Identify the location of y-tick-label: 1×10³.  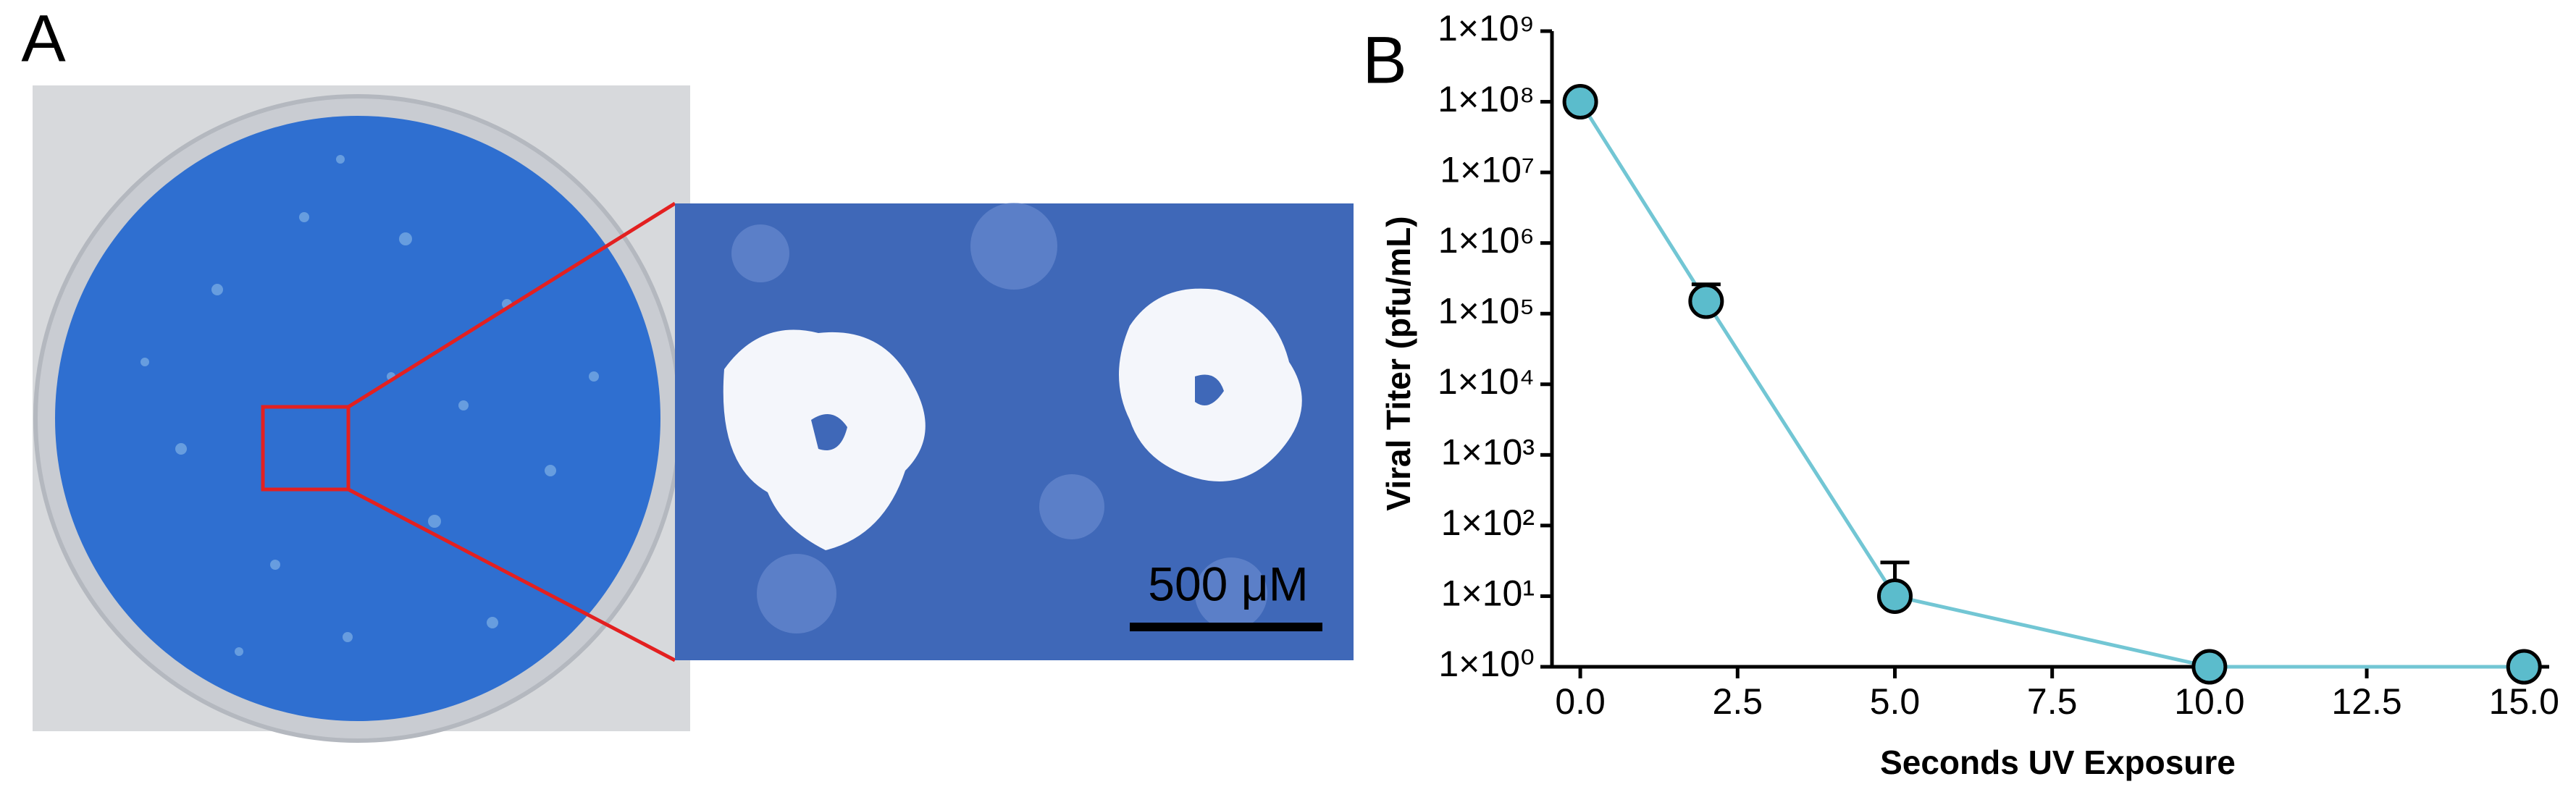
(1488, 452).